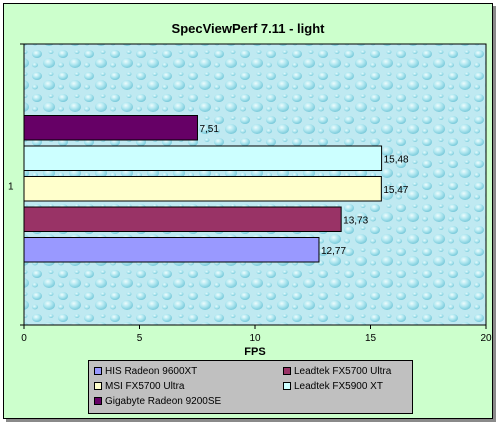 The image size is (498, 424). I want to click on x-tick-label: 10, so click(255, 338).